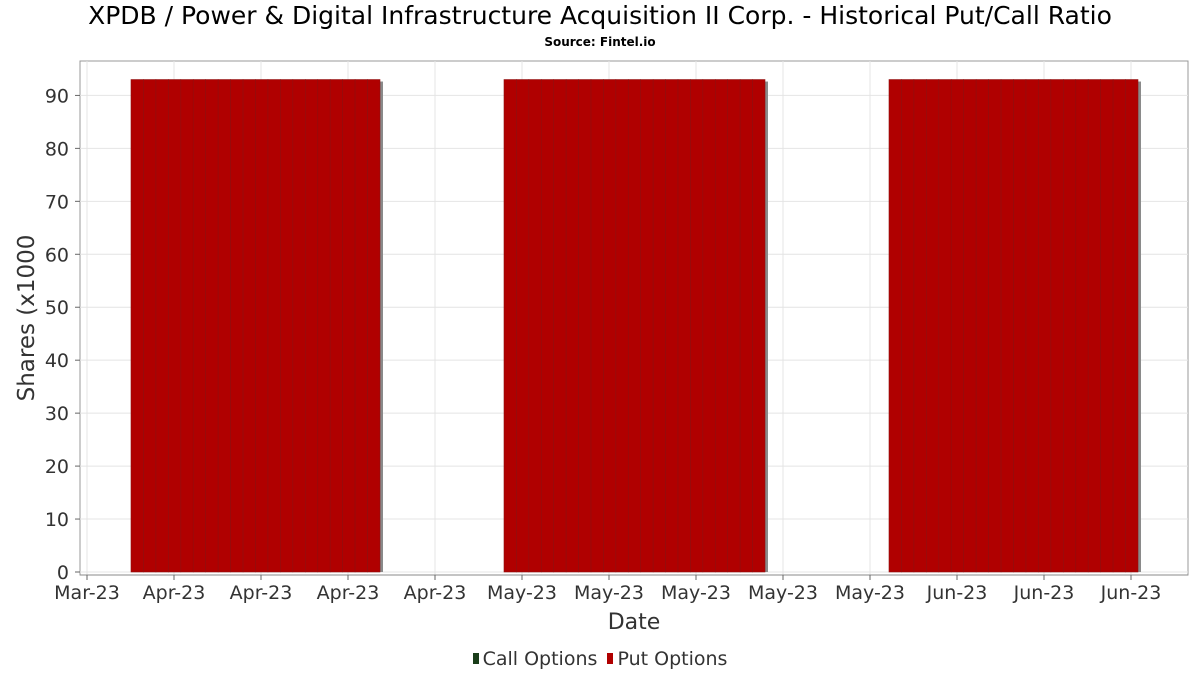  What do you see at coordinates (540, 658) in the screenshot?
I see `legend-label-call: Call Options` at bounding box center [540, 658].